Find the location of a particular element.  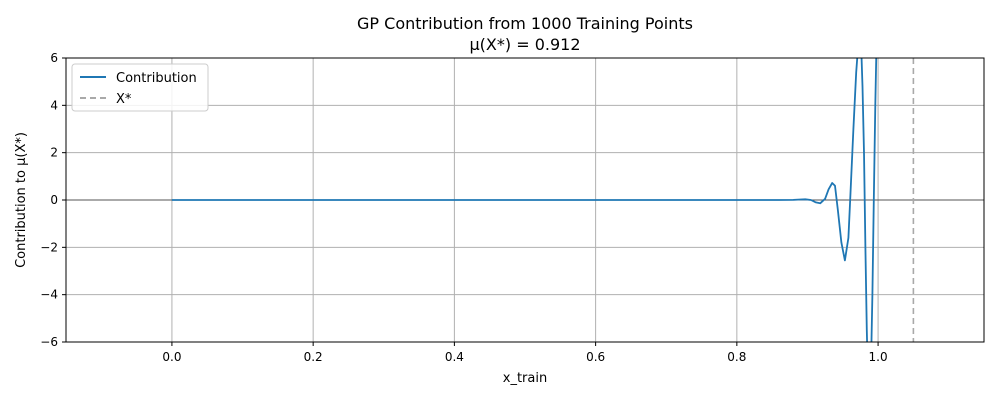

legend-box is located at coordinates (140, 87).